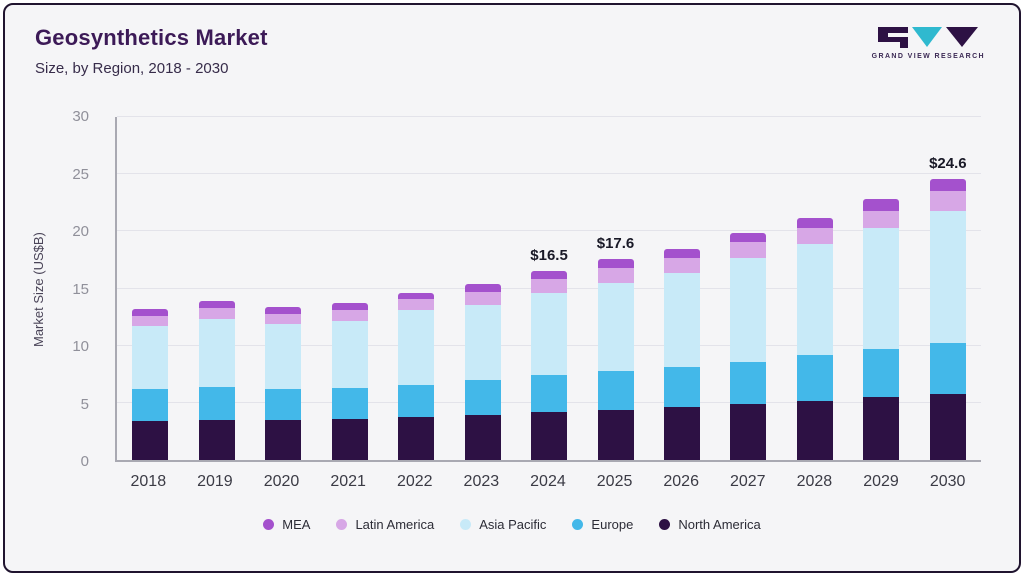  Describe the element at coordinates (385, 524) in the screenshot. I see `legend-item-latin-america: Latin America` at that location.